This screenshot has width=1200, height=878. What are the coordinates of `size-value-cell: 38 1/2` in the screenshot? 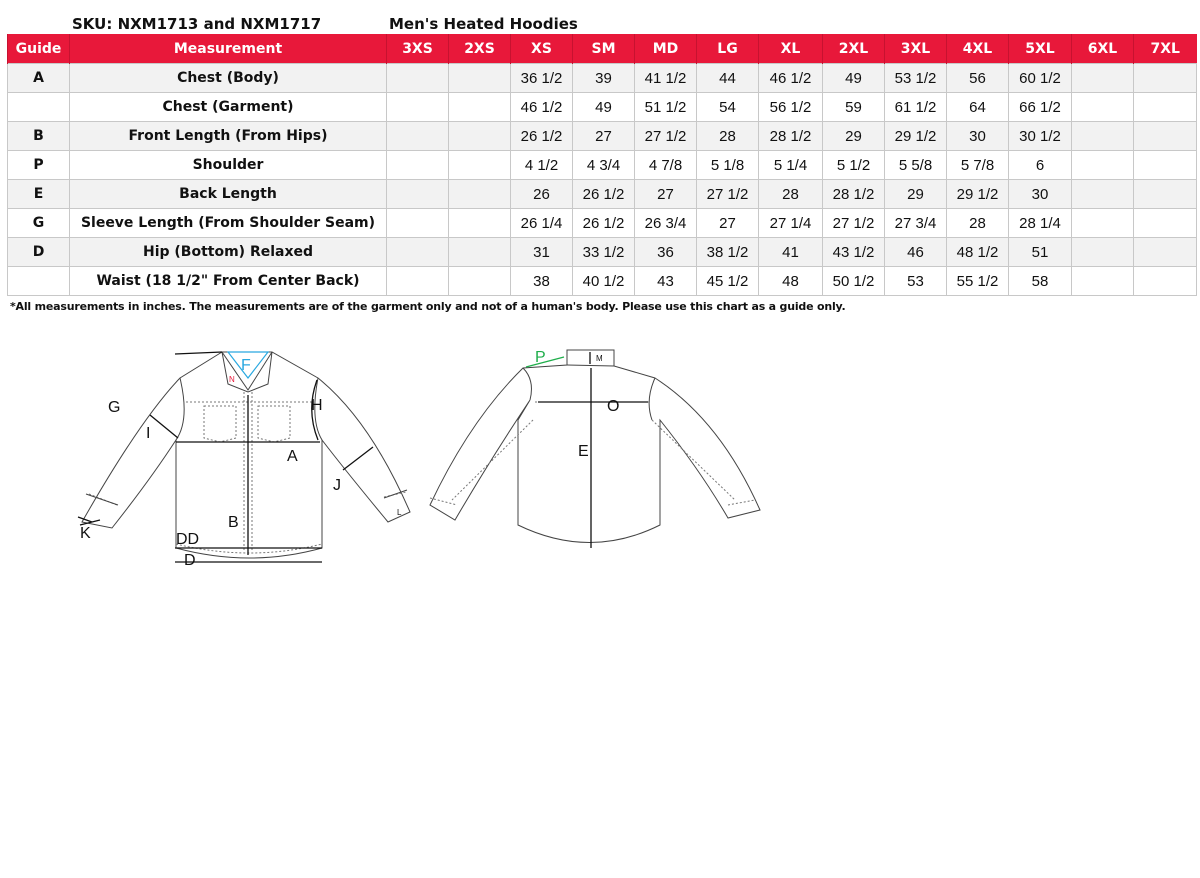 It's located at (727, 252).